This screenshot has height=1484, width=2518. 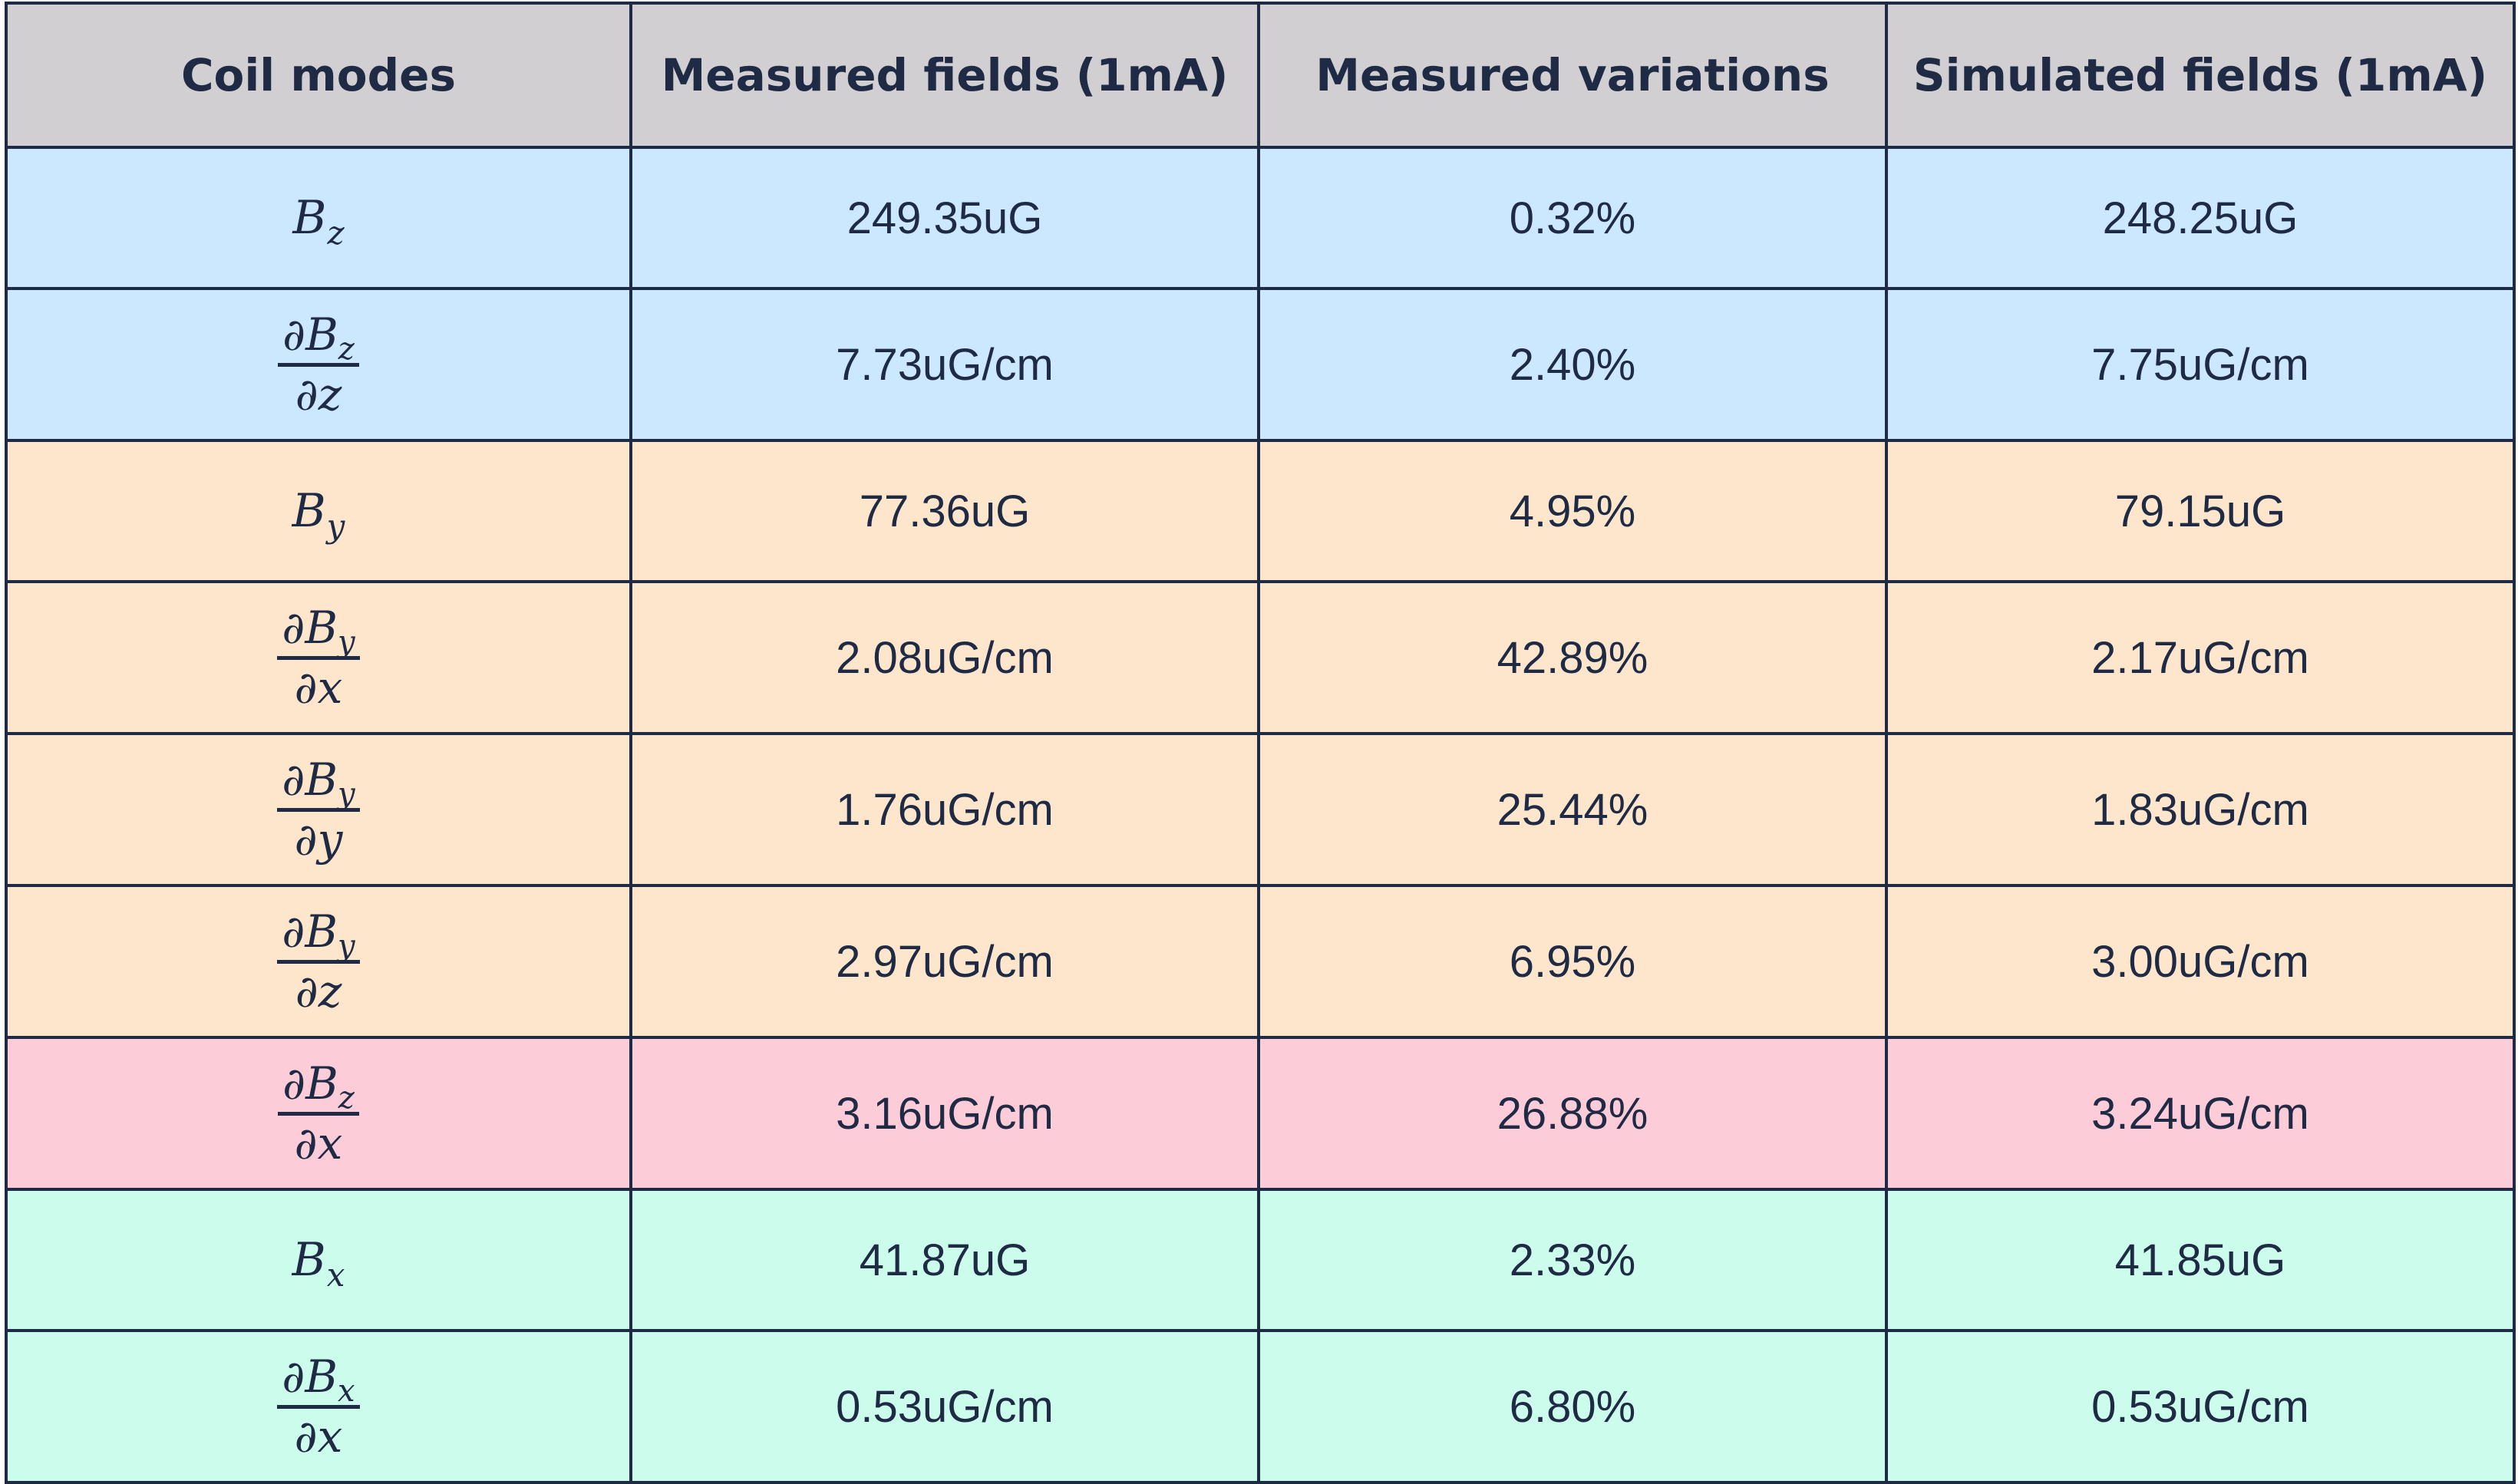 I want to click on coil-mode-cell: ∂By ∂z, so click(x=318, y=961).